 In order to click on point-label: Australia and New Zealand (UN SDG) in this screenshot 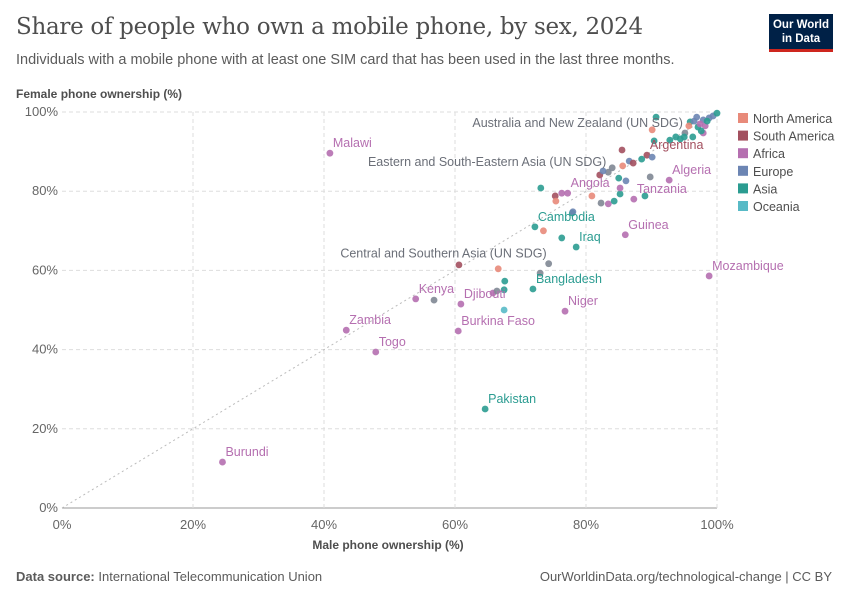, I will do `click(577, 123)`.